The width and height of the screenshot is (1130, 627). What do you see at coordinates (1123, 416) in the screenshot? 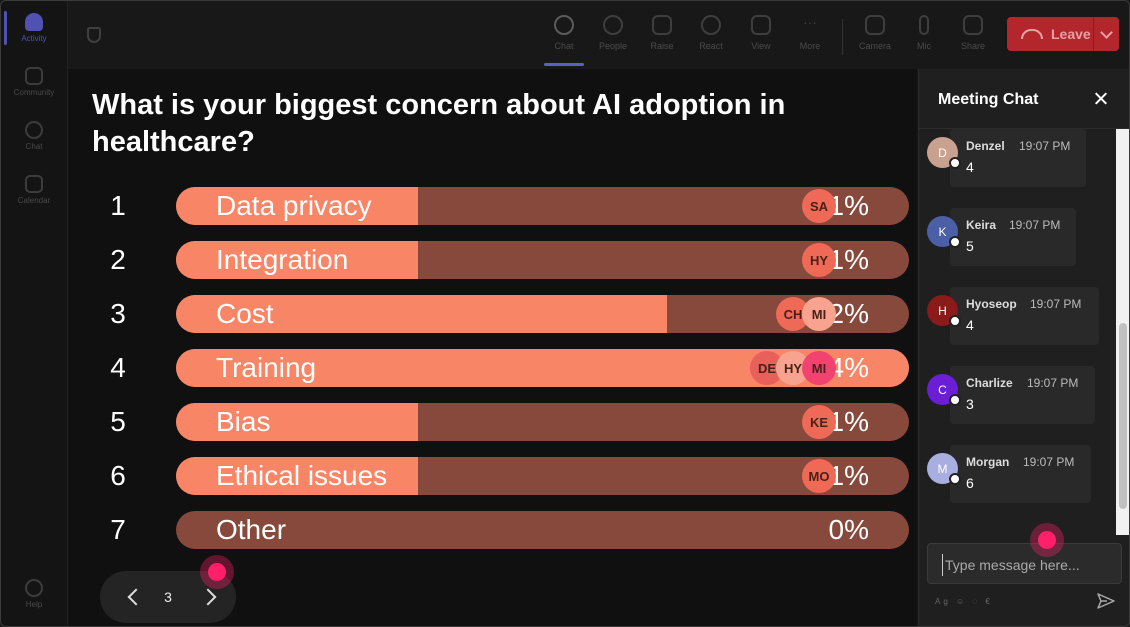
I see `chat-scrollbar-thumb` at bounding box center [1123, 416].